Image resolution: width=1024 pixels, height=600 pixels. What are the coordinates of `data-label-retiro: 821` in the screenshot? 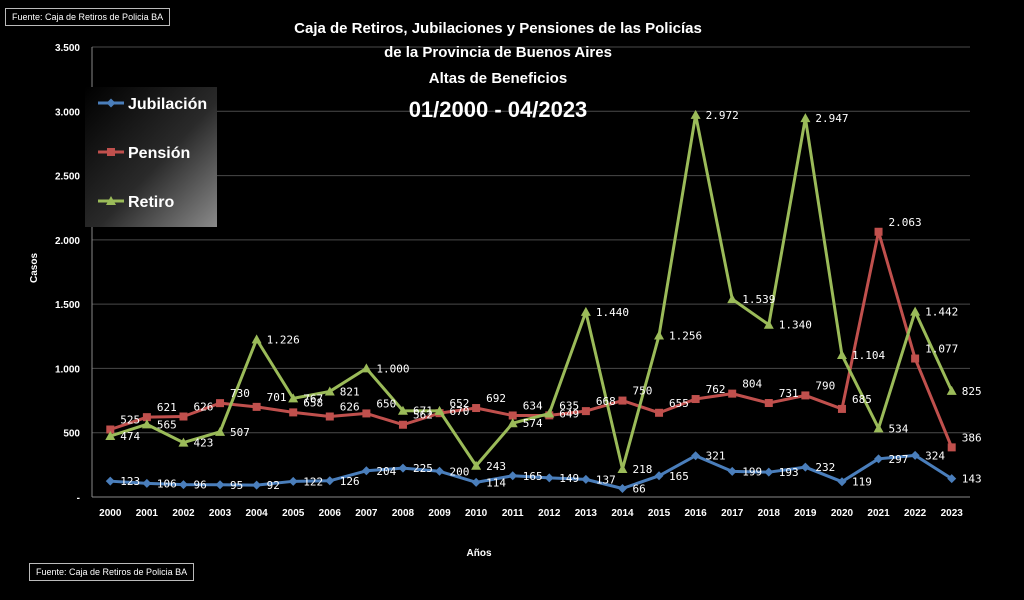 It's located at (350, 391).